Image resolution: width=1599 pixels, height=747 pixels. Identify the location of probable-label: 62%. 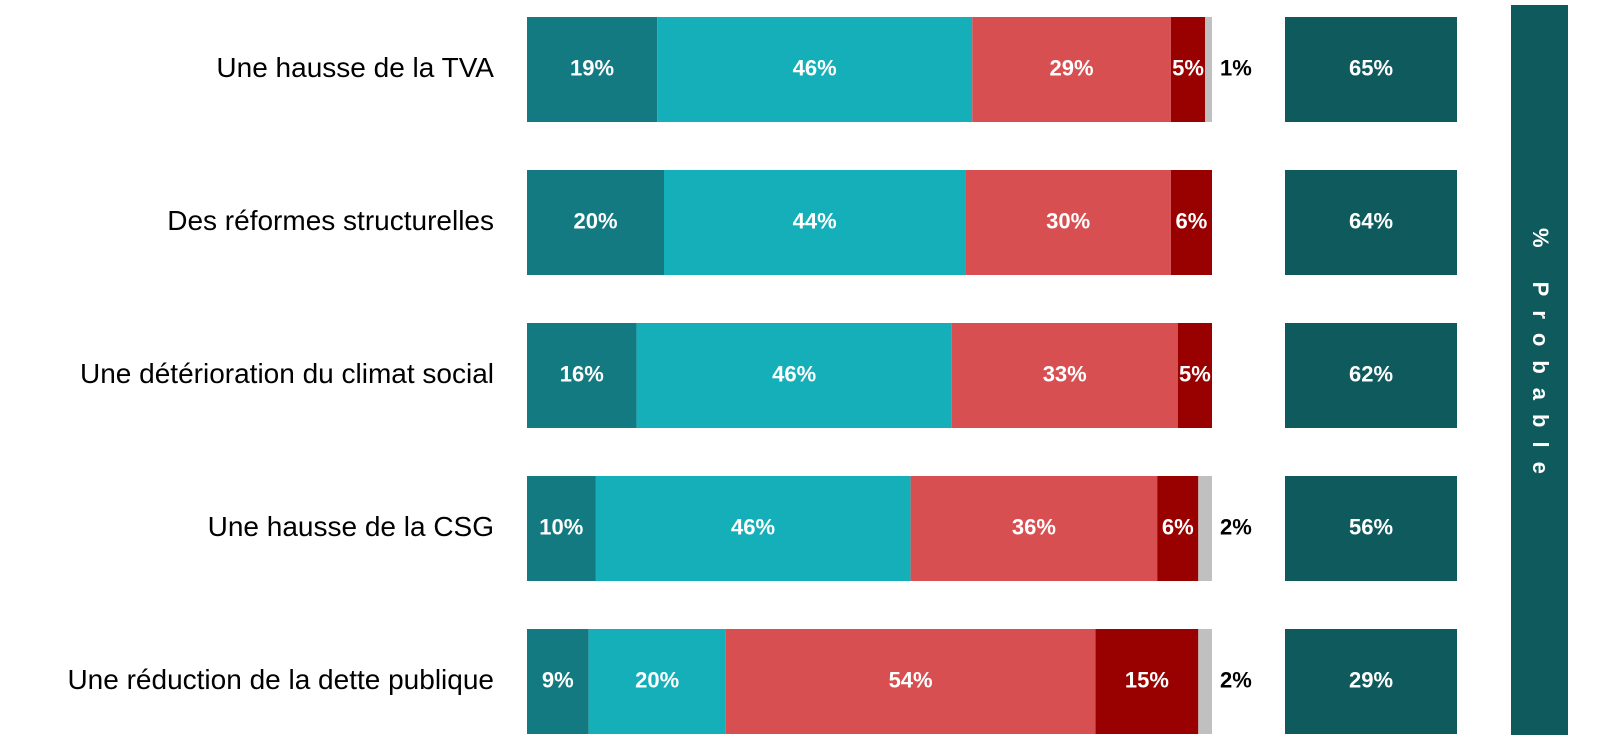
(1371, 373).